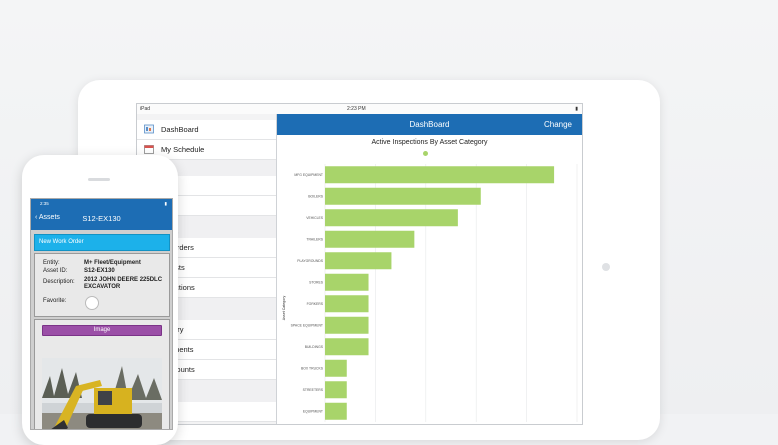 This screenshot has width=778, height=445. Describe the element at coordinates (180, 129) in the screenshot. I see `sidebar-item-label: DashBoard` at that location.